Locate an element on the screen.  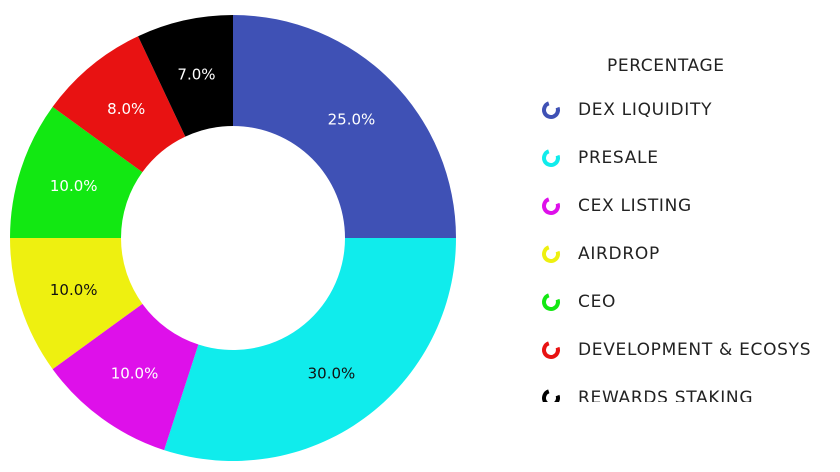
slice-label-development-and-ecosys: 8.0% is located at coordinates (126, 109).